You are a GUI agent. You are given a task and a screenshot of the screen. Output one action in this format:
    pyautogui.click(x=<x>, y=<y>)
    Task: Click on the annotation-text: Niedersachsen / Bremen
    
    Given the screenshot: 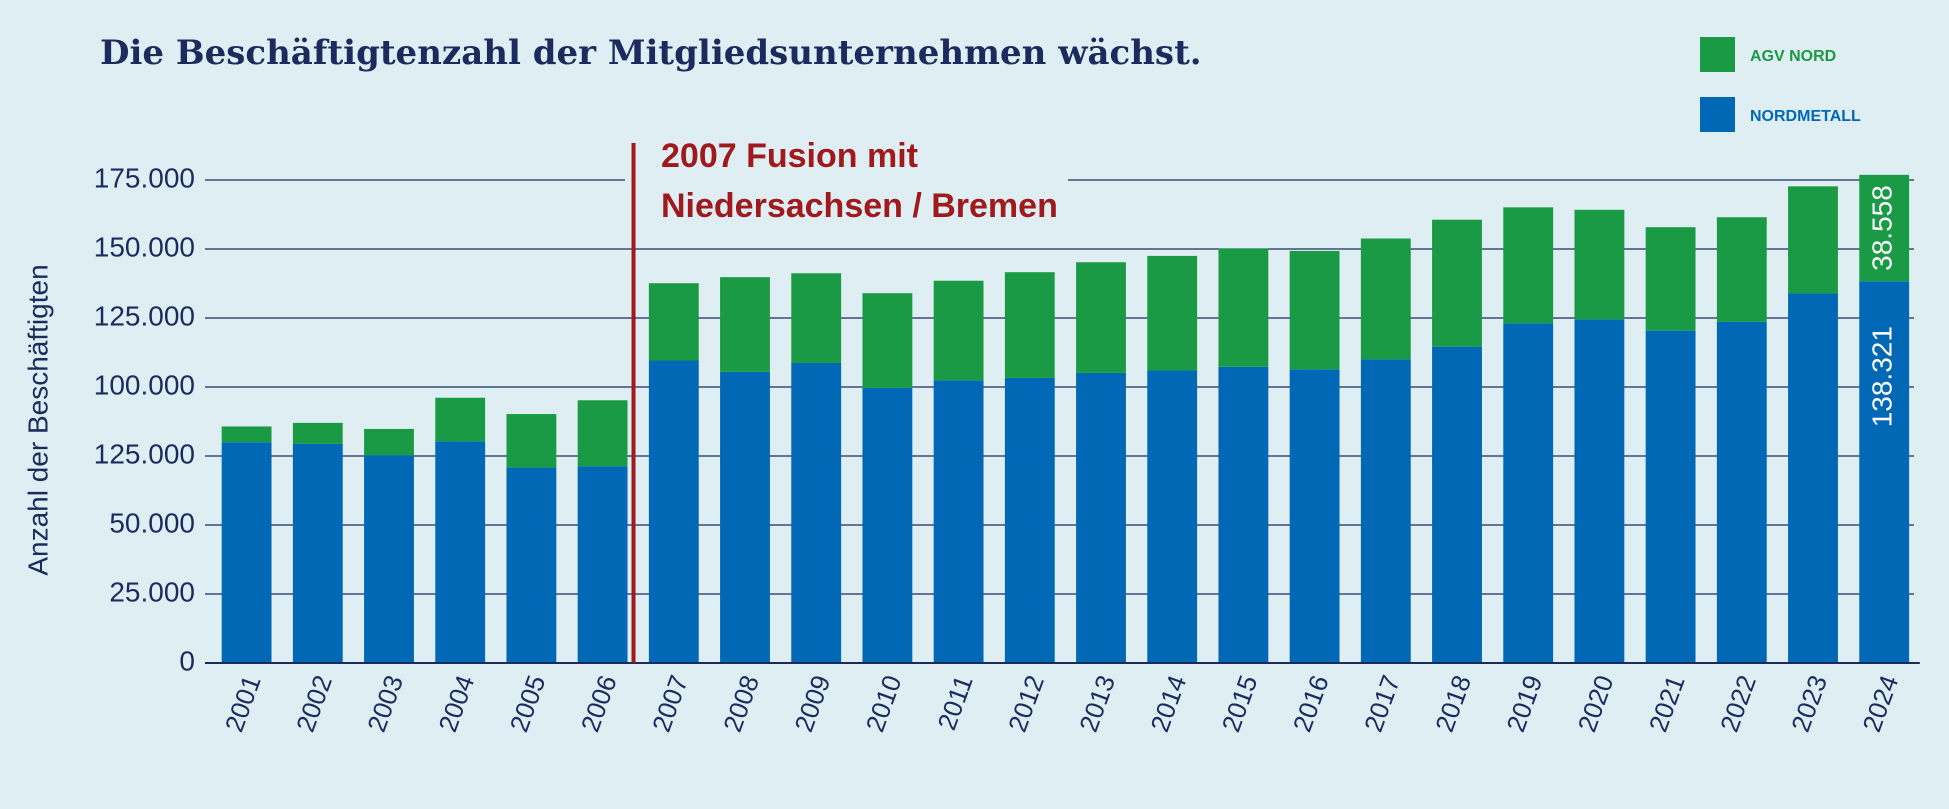 What is the action you would take?
    pyautogui.click(x=859, y=206)
    